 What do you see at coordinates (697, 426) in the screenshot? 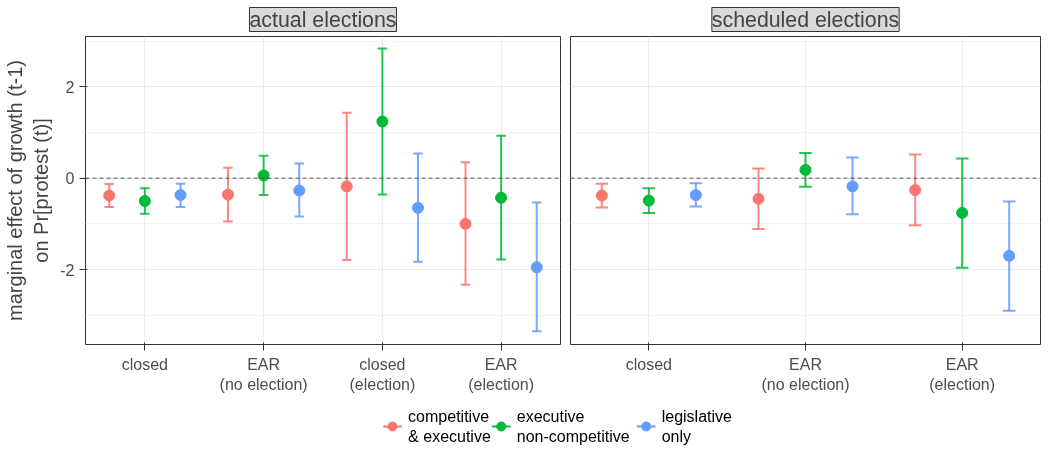
I see `legend-label: legislative only` at bounding box center [697, 426].